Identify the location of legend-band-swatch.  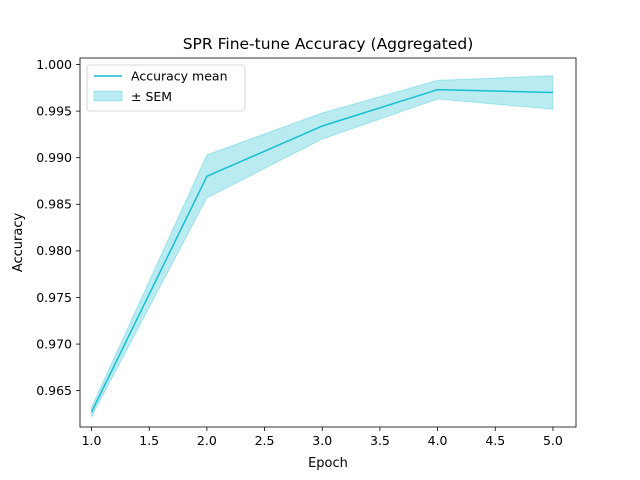
(108, 96).